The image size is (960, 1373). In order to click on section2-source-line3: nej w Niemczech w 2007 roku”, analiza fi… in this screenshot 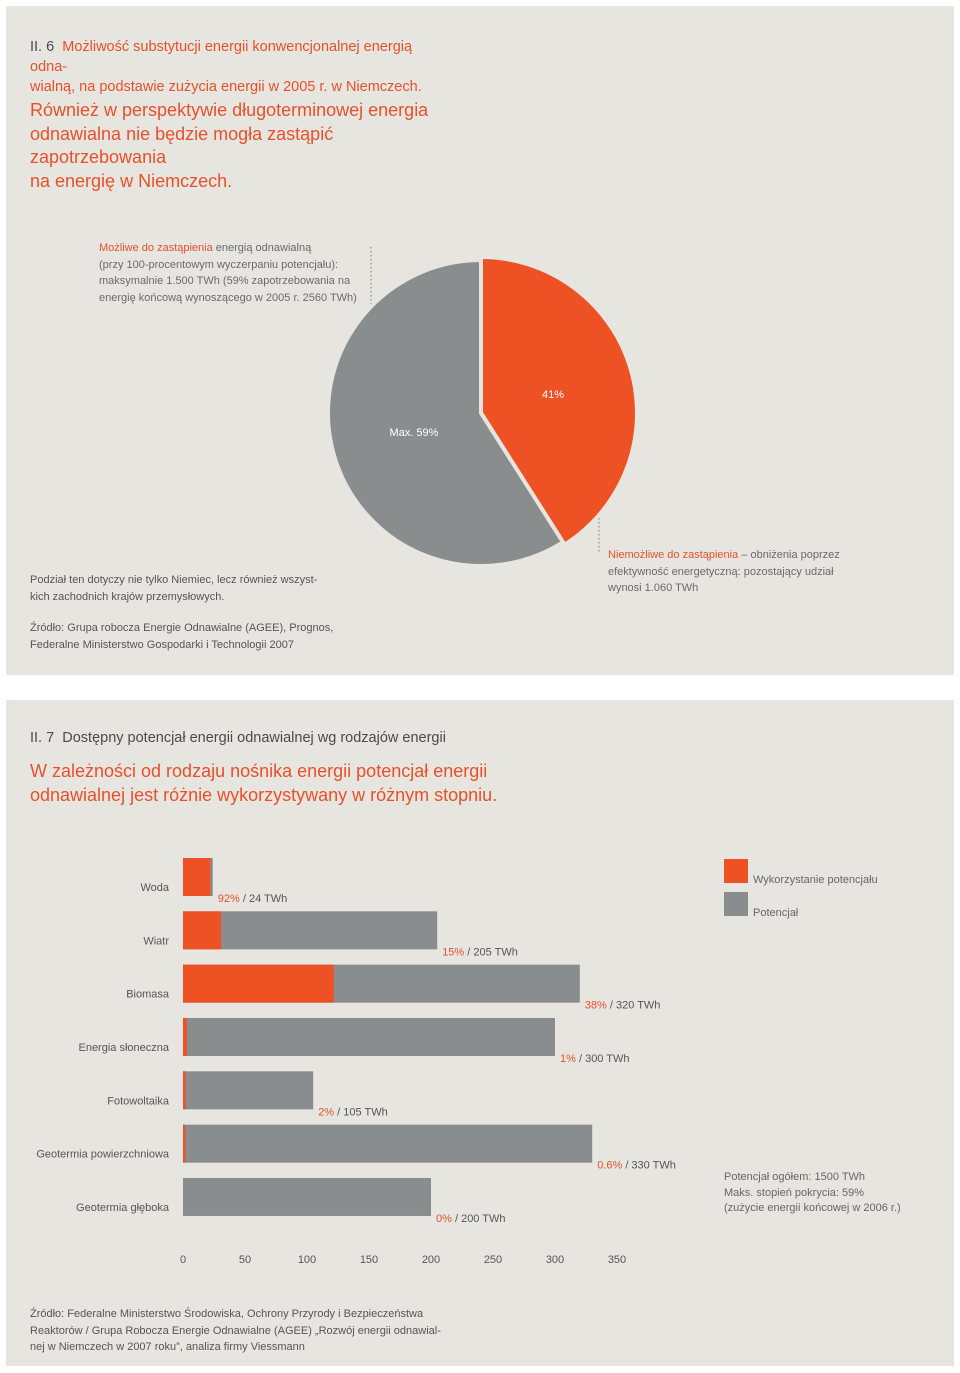, I will do `click(167, 1347)`.